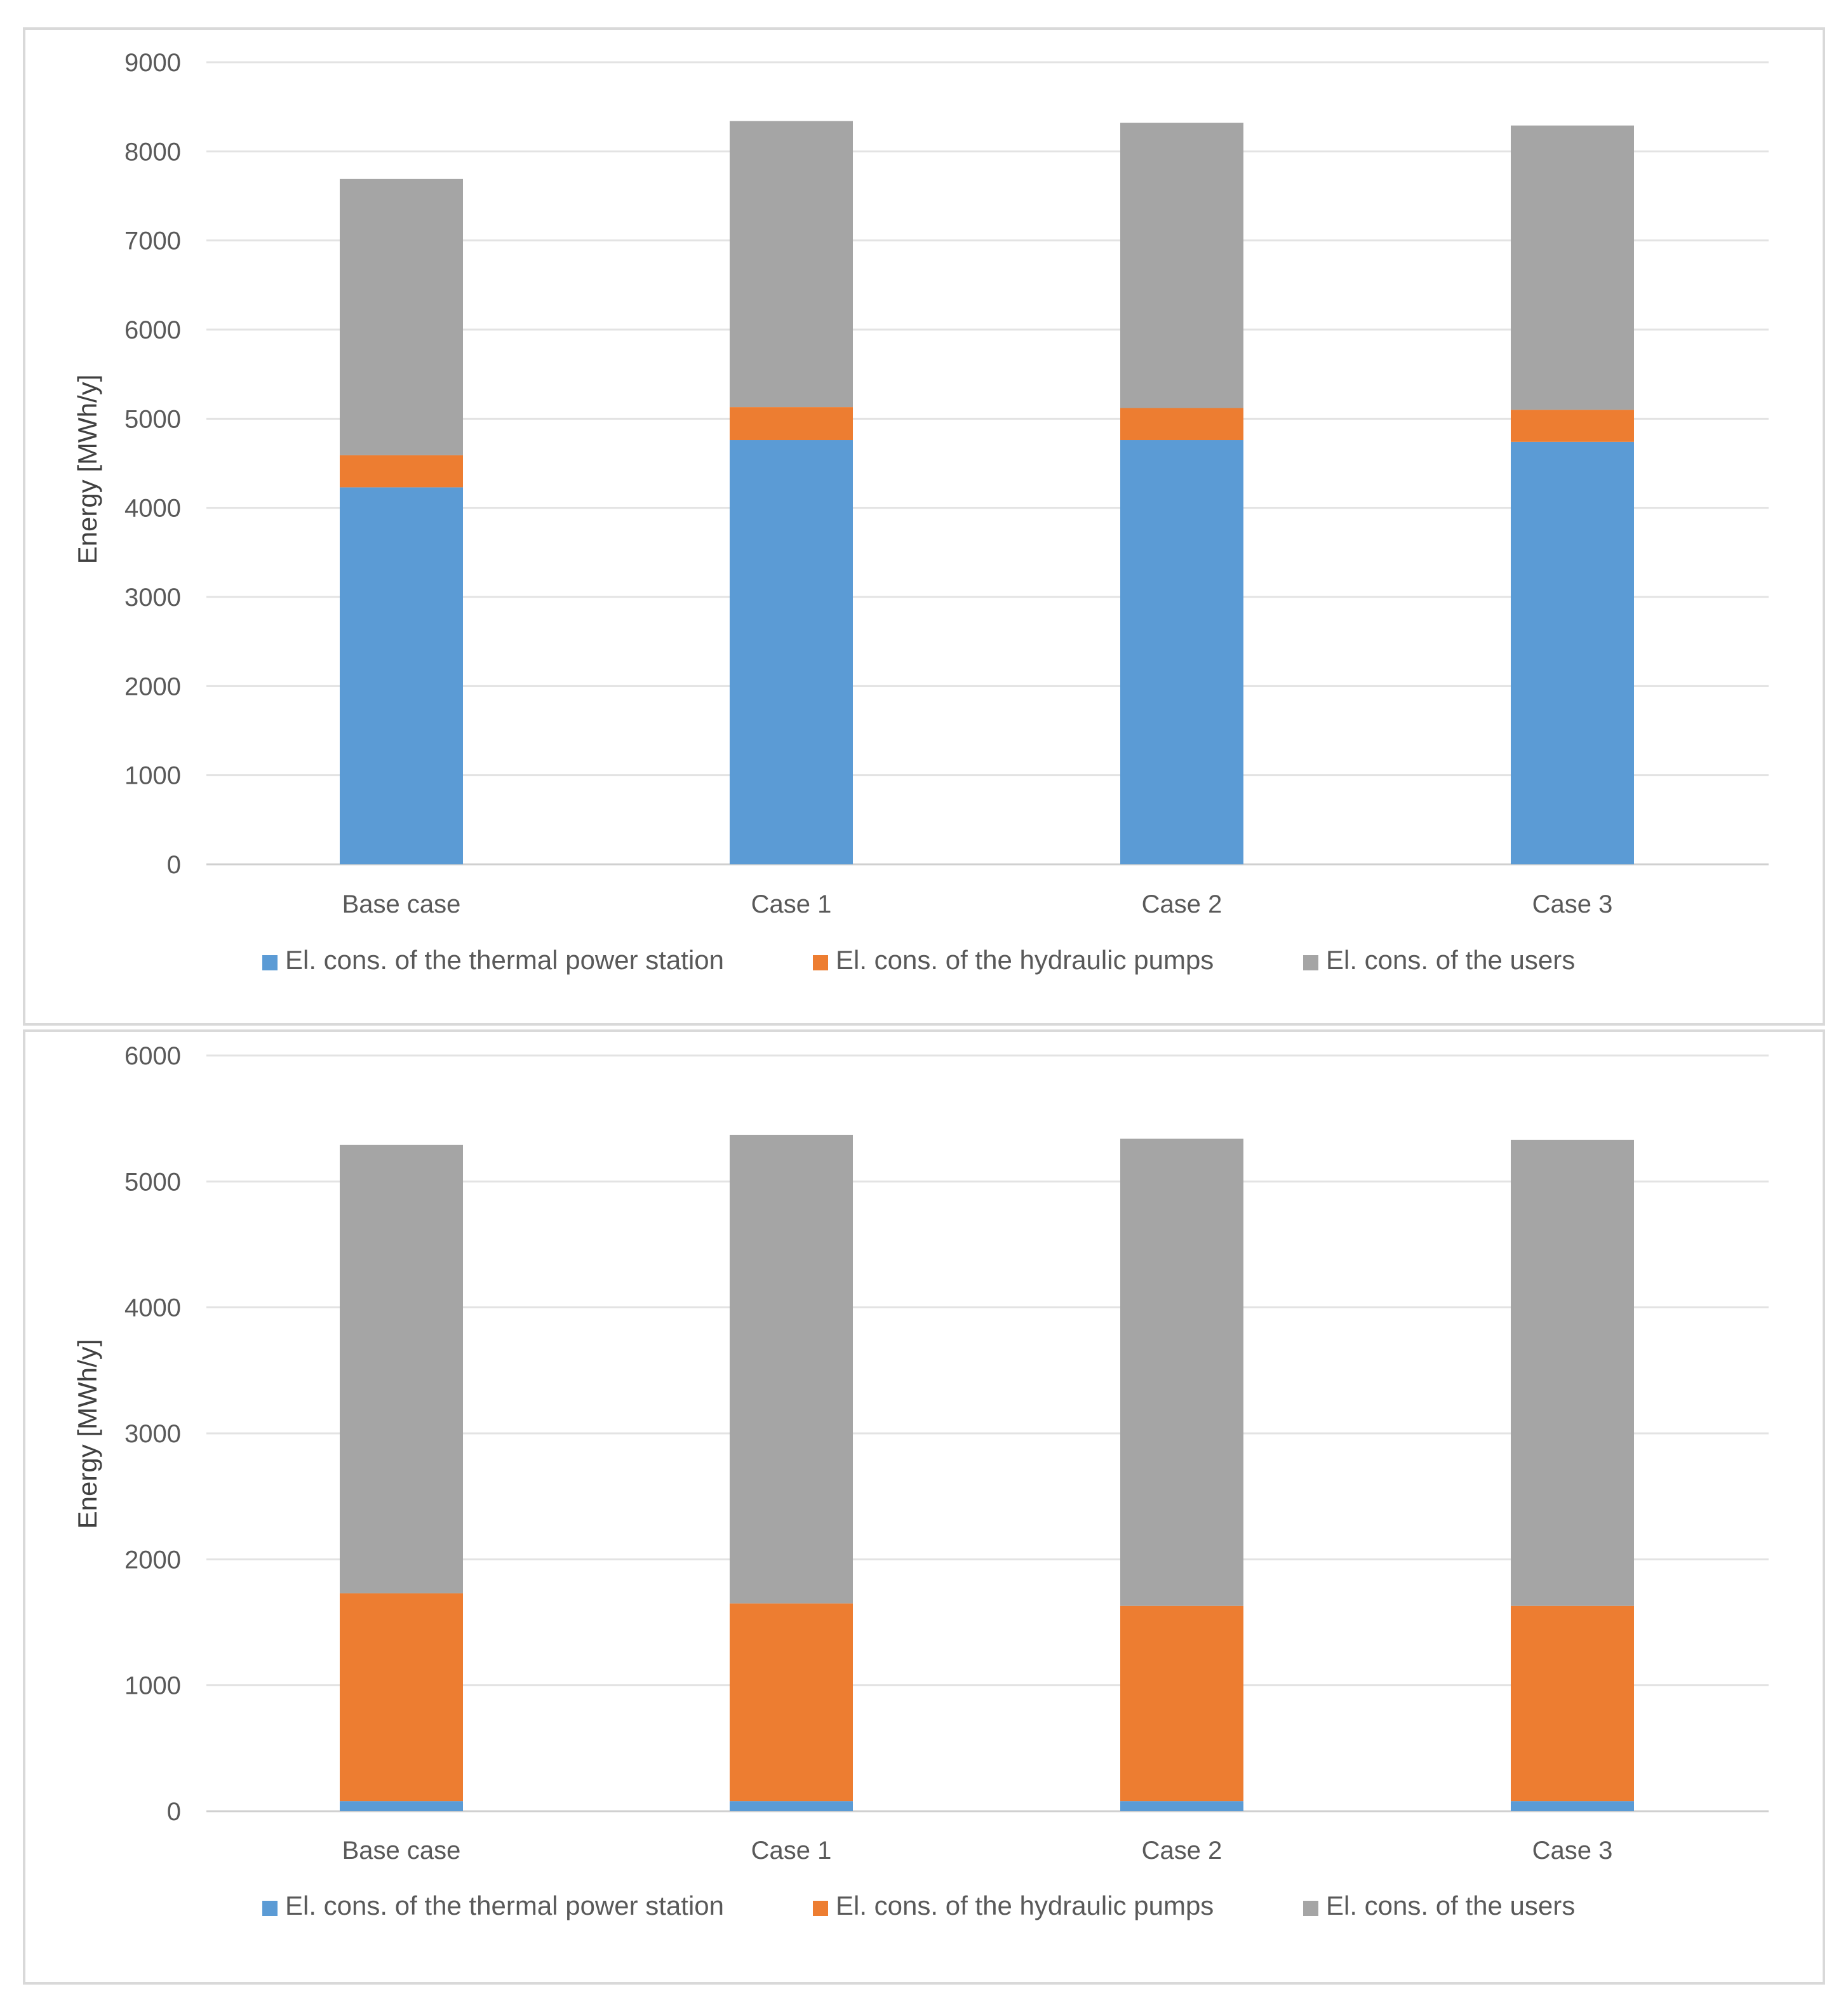 The height and width of the screenshot is (2010, 1848). I want to click on chart-1-x-tick-labels: Base case Case 1 Case 2 Case 3, so click(977, 904).